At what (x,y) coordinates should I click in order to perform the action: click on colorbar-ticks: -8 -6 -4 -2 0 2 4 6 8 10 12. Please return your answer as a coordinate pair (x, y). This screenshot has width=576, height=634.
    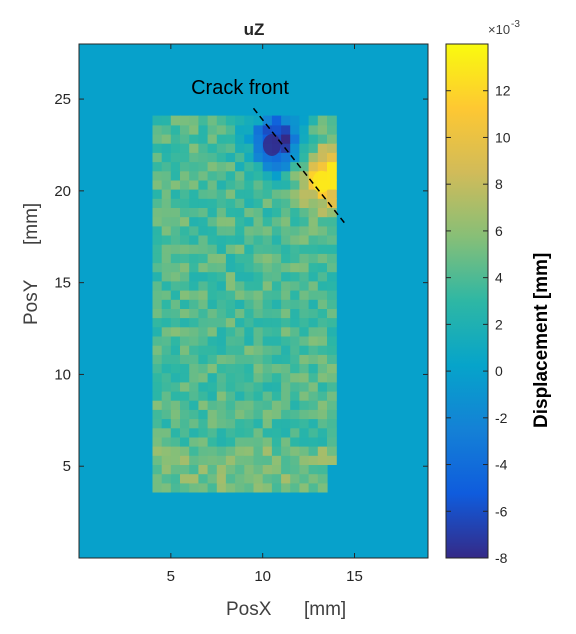
    Looking at the image, I should click on (478, 324).